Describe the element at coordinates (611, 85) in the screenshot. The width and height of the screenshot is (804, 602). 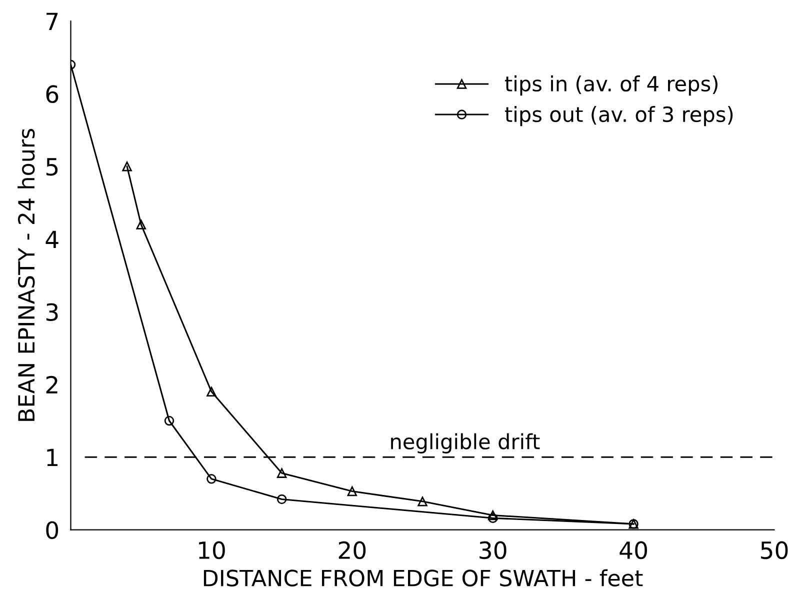
I see `legend-label: tips in (av. of 4 reps)` at that location.